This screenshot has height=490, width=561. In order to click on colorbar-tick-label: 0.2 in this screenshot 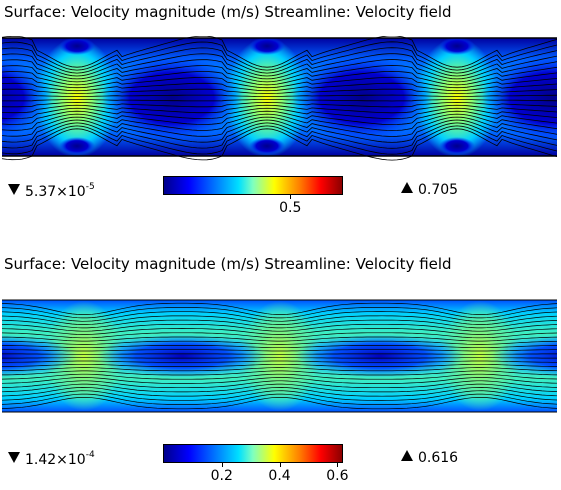, I will do `click(221, 476)`.